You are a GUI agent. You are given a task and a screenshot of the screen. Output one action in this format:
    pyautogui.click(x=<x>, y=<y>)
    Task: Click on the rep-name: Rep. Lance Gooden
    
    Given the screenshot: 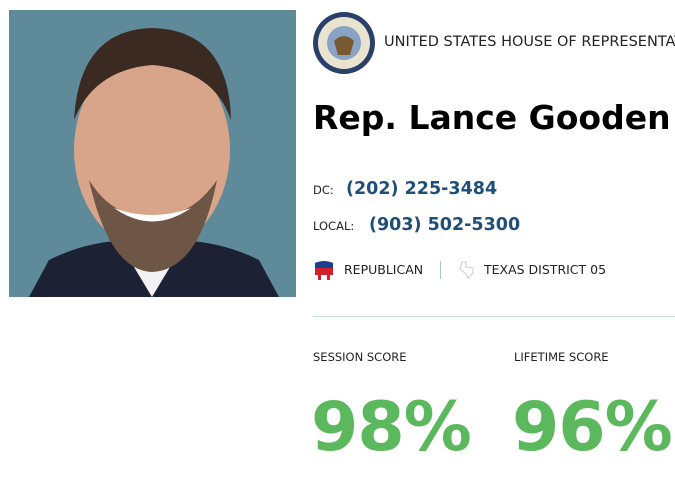 What is the action you would take?
    pyautogui.click(x=492, y=117)
    